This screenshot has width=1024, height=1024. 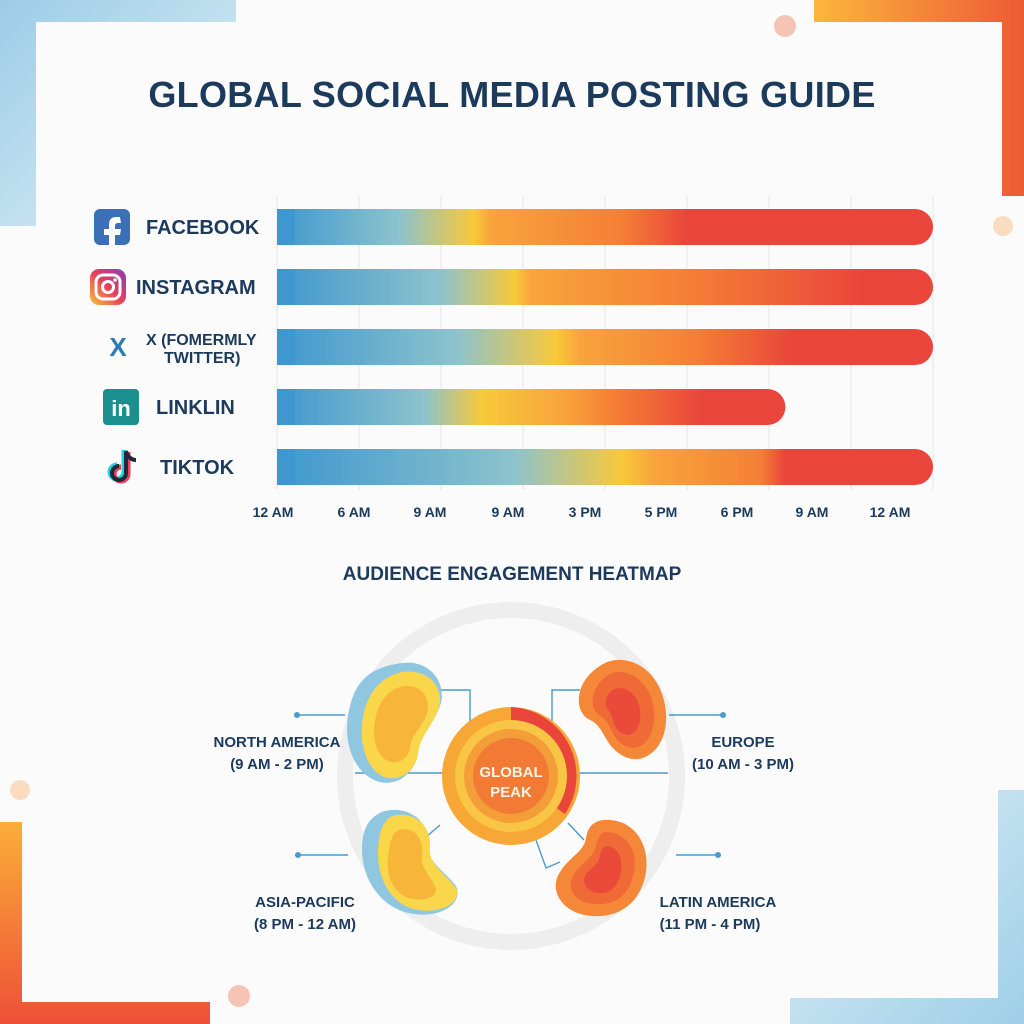 I want to click on svg-text: X, so click(x=118, y=347).